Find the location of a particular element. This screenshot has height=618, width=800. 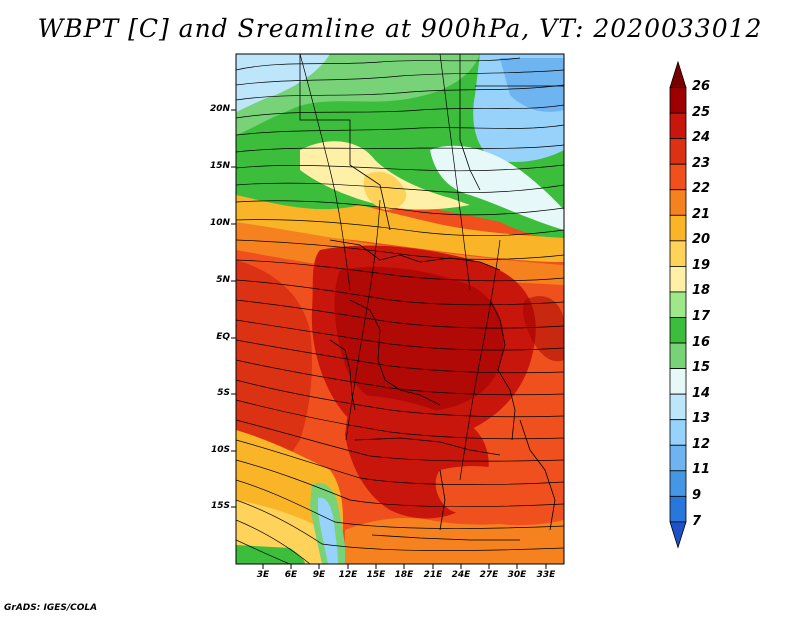

lon-label-21e: 21E is located at coordinates (433, 575).